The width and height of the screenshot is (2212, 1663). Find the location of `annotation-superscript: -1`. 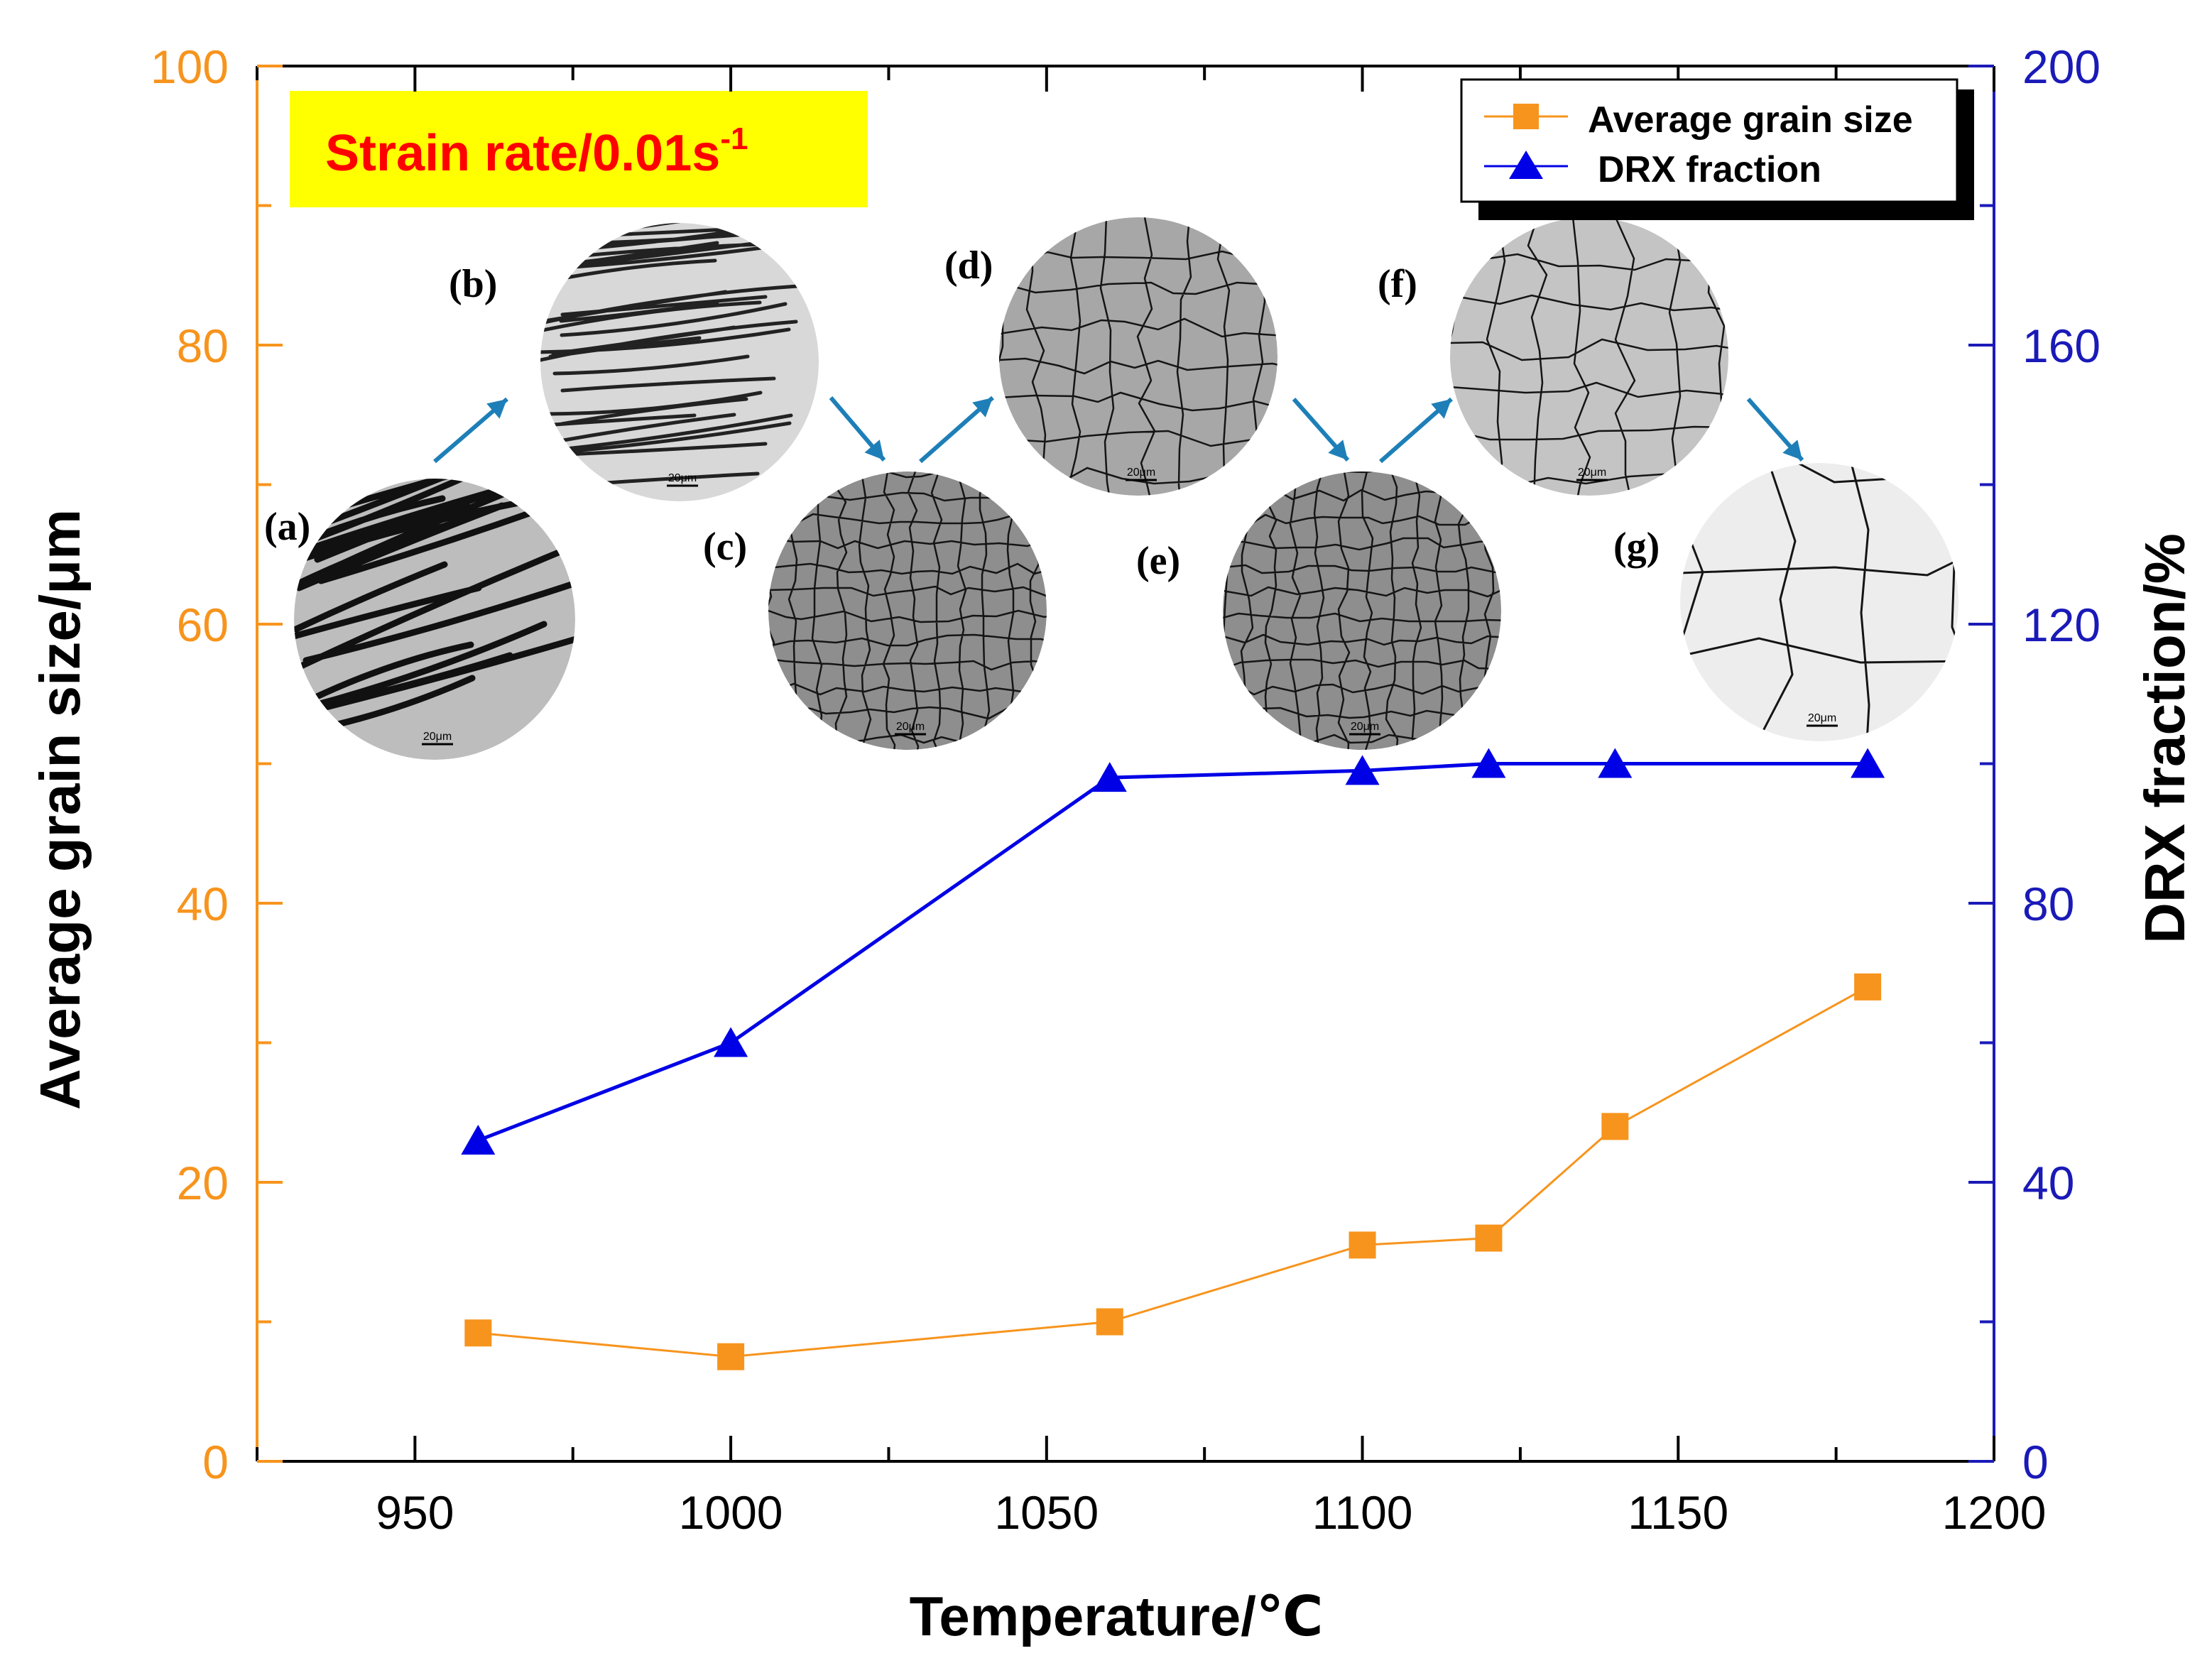

annotation-superscript: -1 is located at coordinates (734, 138).